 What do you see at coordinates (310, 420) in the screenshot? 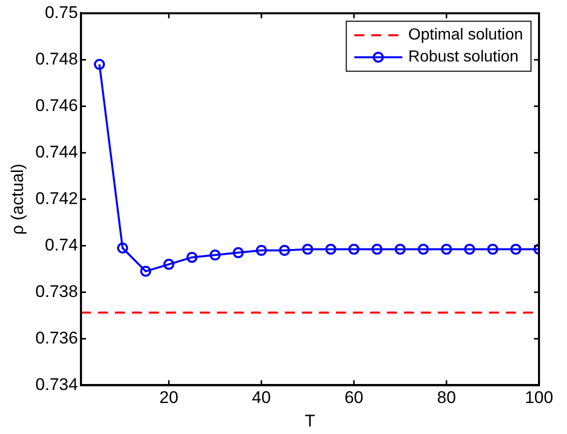
I see `x-axis-title: T` at bounding box center [310, 420].